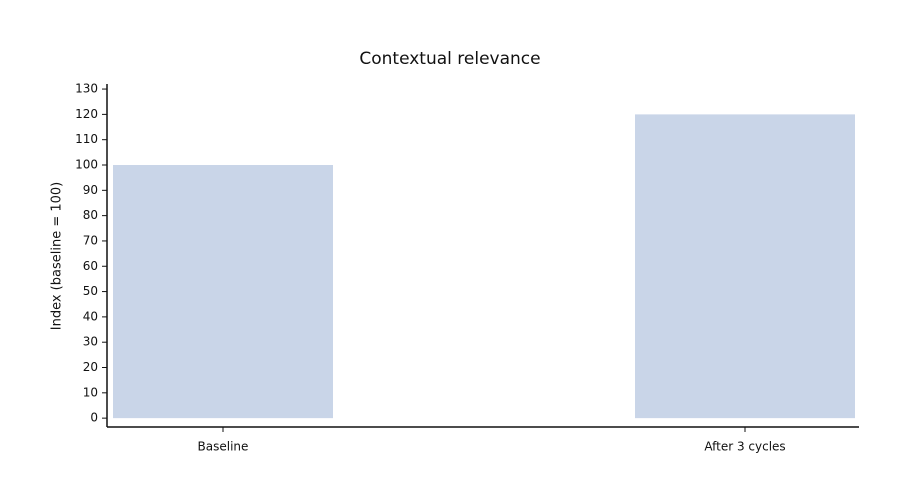 This screenshot has width=900, height=500. What do you see at coordinates (86, 165) in the screenshot?
I see `y-tick-label: 100` at bounding box center [86, 165].